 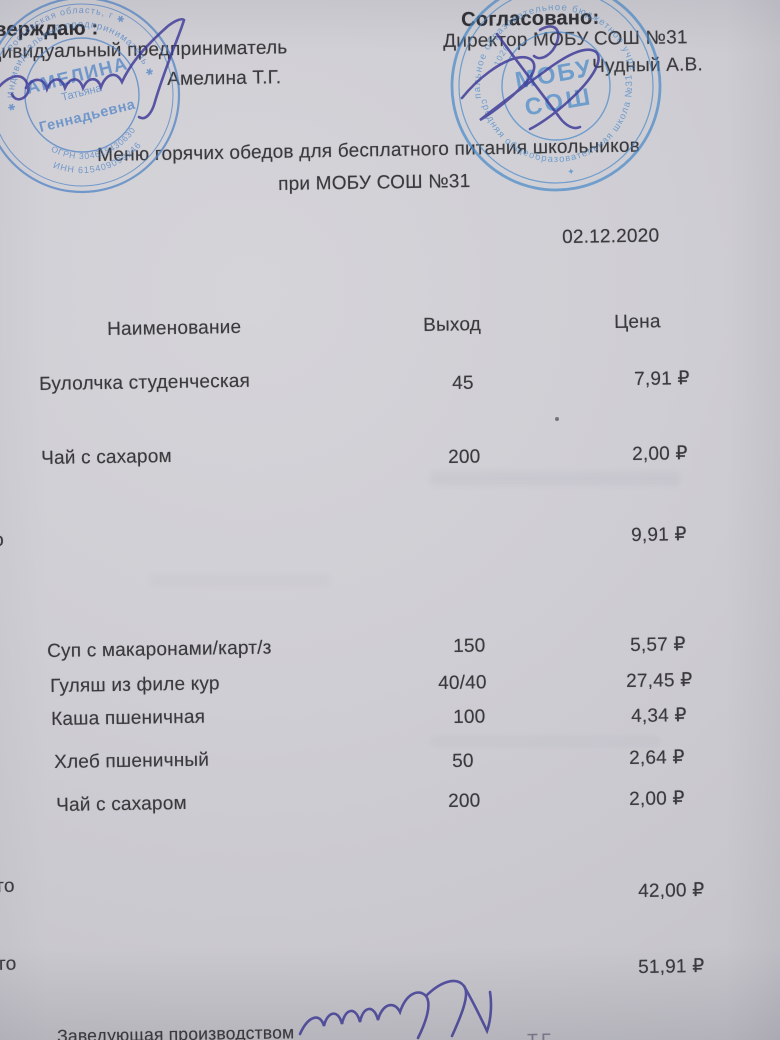 I want to click on footer-signature-label: Заведующая производством, so click(x=176, y=1031).